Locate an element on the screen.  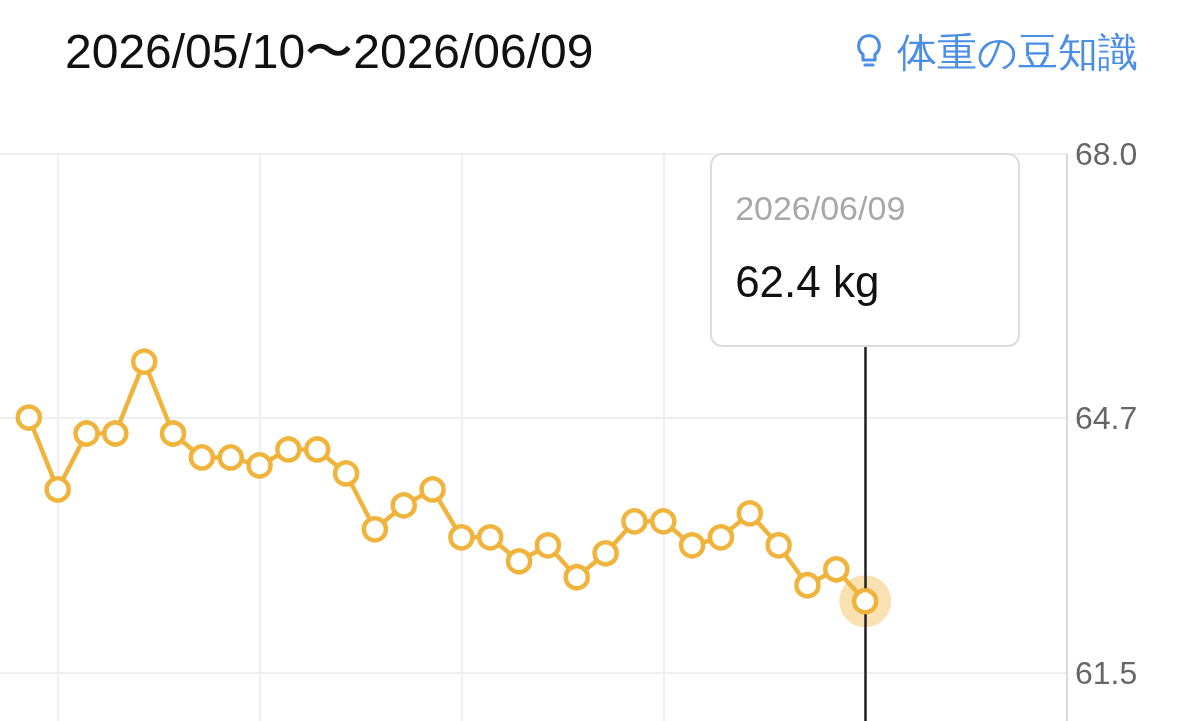
tooltip-box: 2026/06/09 62.4 kg is located at coordinates (865, 250).